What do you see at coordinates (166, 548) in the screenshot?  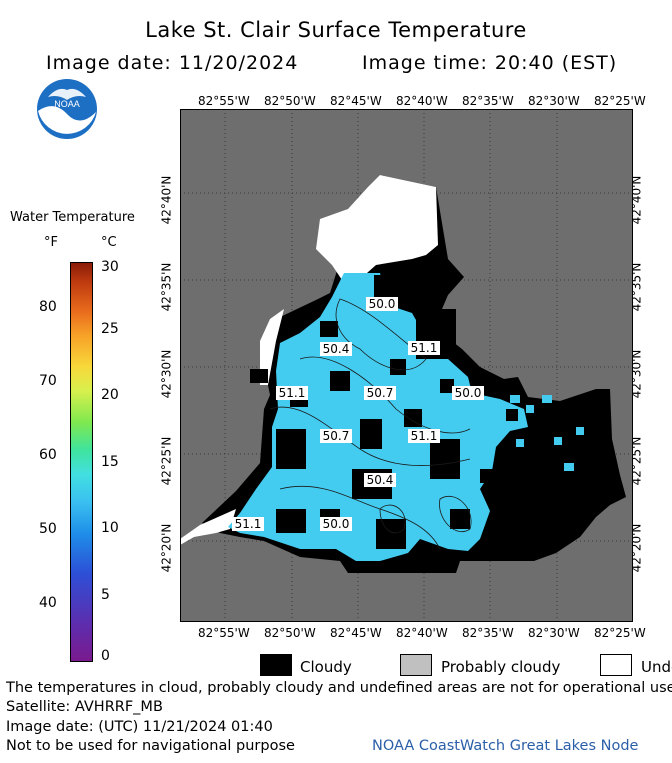 I see `lat-label-left: 42°20'N` at bounding box center [166, 548].